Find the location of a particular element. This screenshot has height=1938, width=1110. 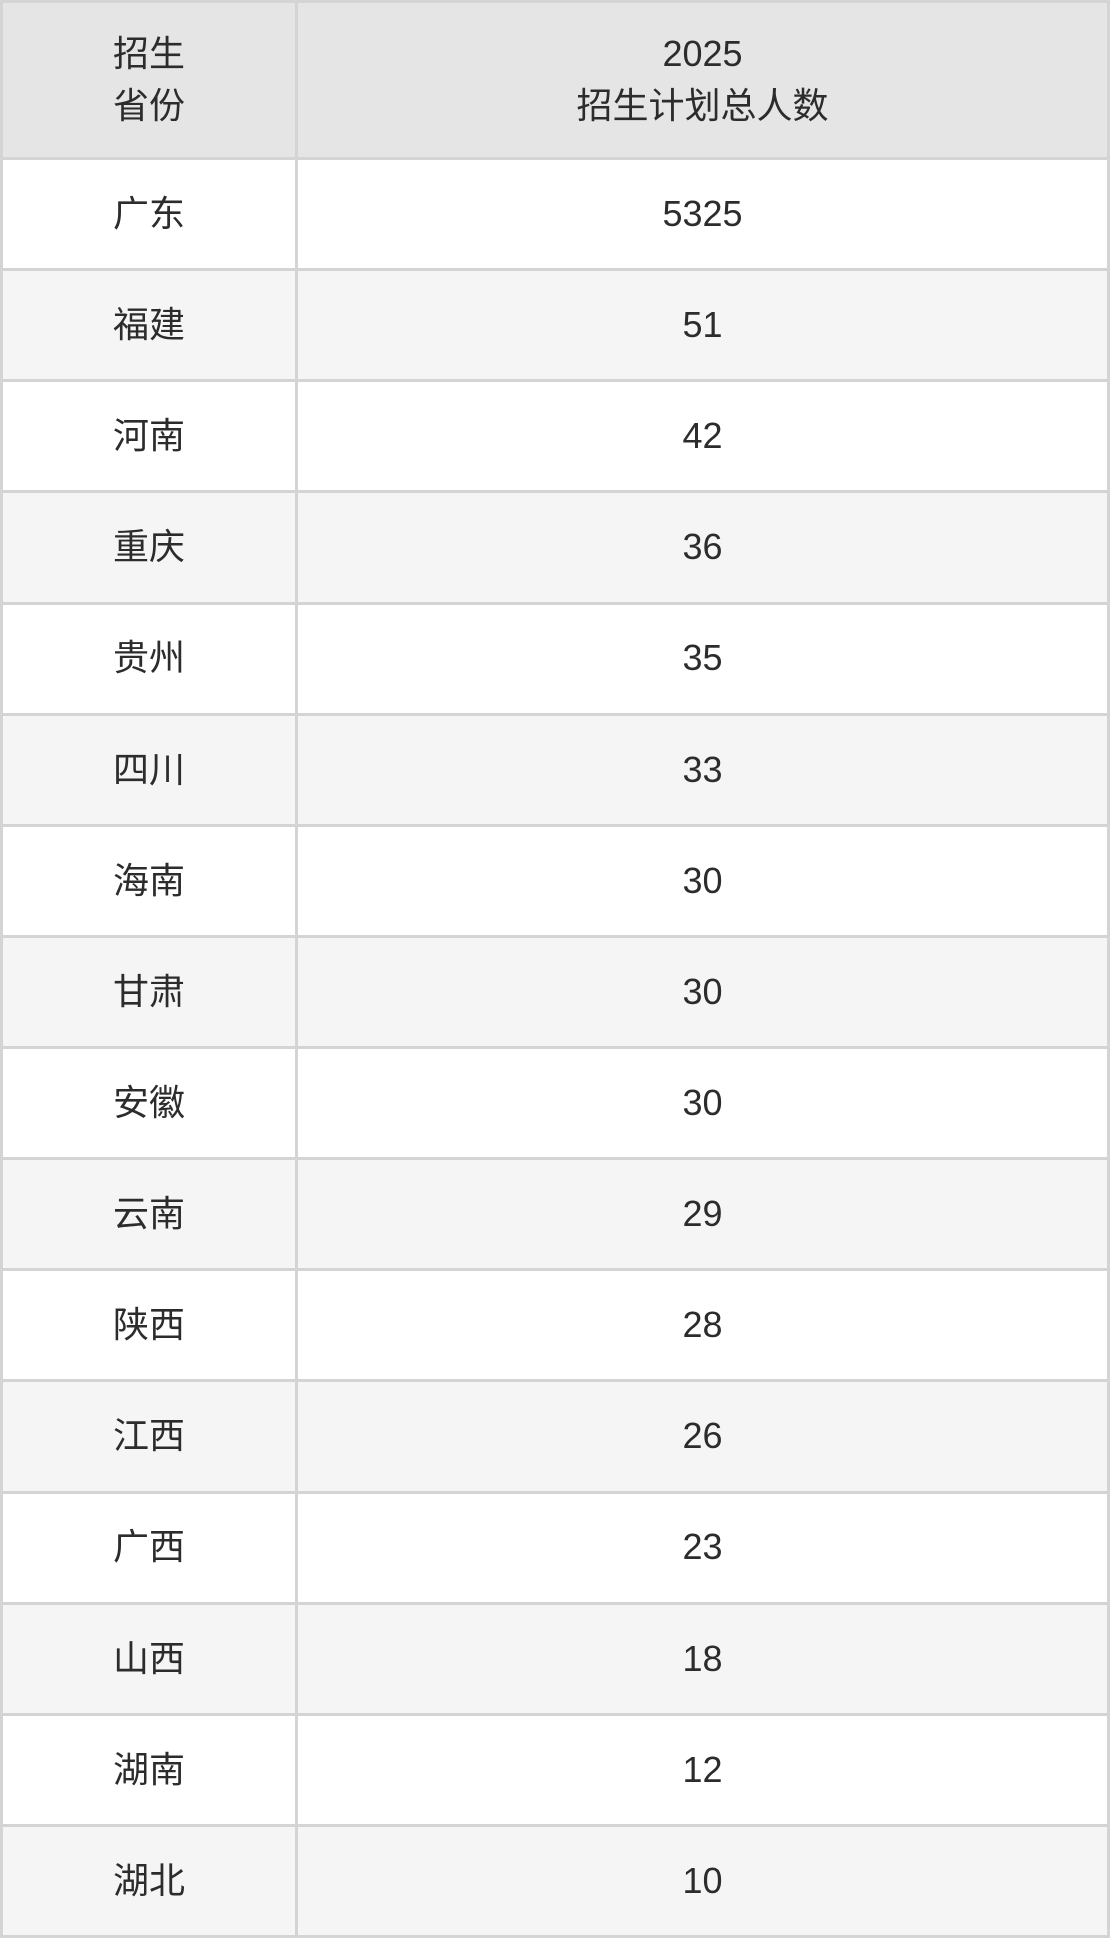

table-row: 甘肃 30 is located at coordinates (555, 992).